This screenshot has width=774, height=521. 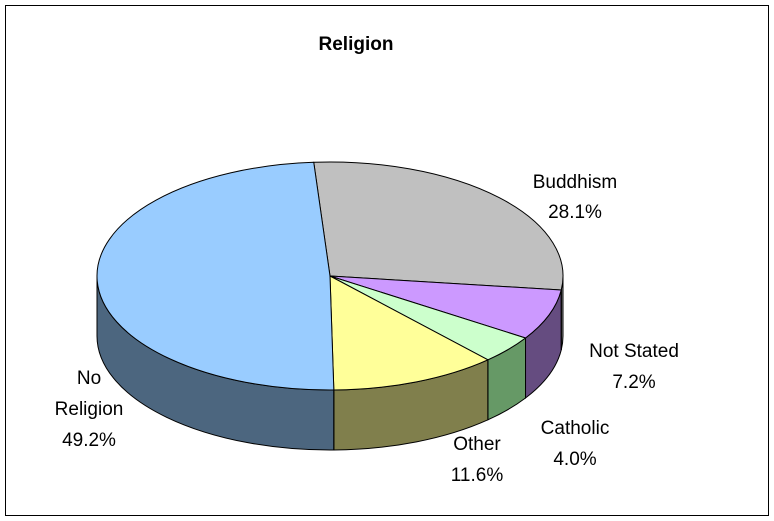 I want to click on category-label-no-religion-2: Religion, so click(x=89, y=409).